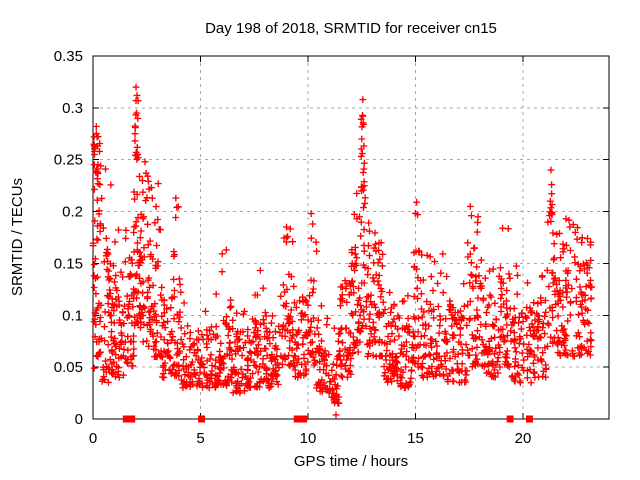 Image resolution: width=640 pixels, height=480 pixels. Describe the element at coordinates (68, 160) in the screenshot. I see `y-tick-label: 0.25` at that location.